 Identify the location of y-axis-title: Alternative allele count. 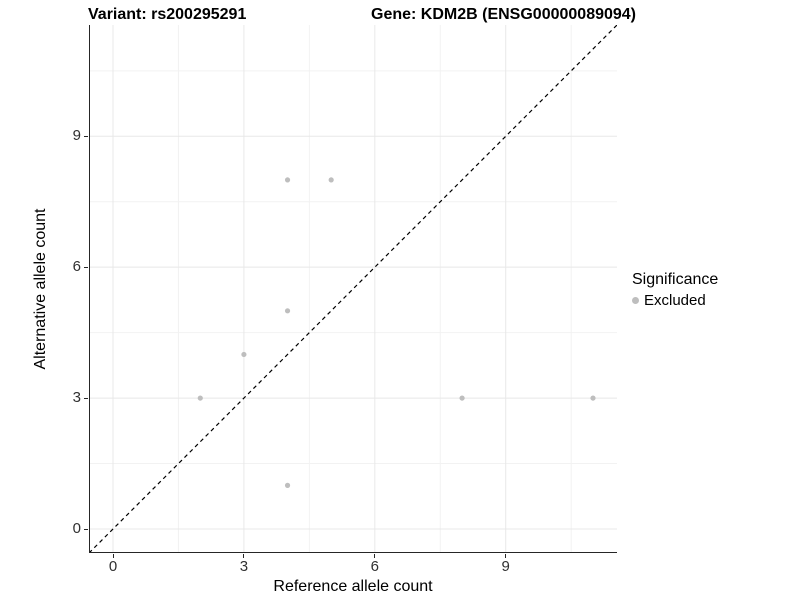
(40, 289).